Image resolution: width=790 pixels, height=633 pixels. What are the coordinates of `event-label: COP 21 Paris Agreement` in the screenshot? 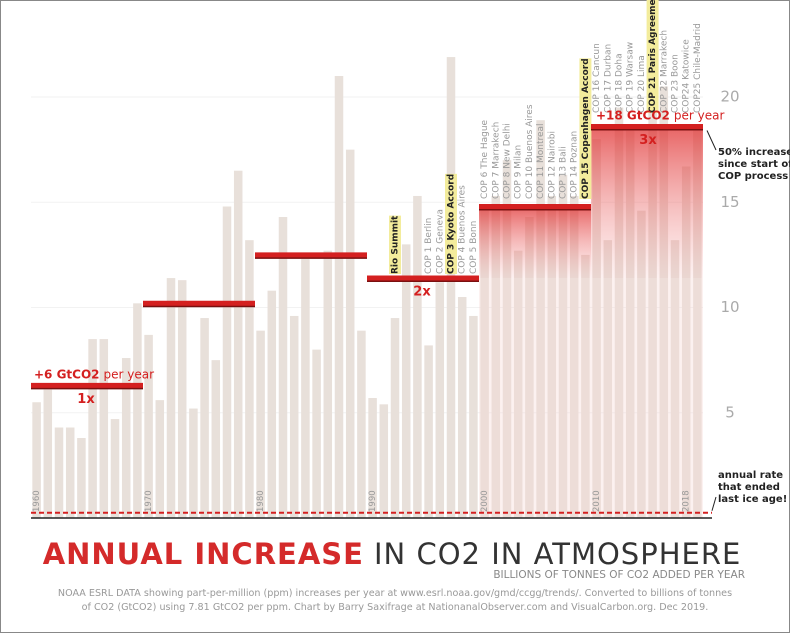 It's located at (653, 56).